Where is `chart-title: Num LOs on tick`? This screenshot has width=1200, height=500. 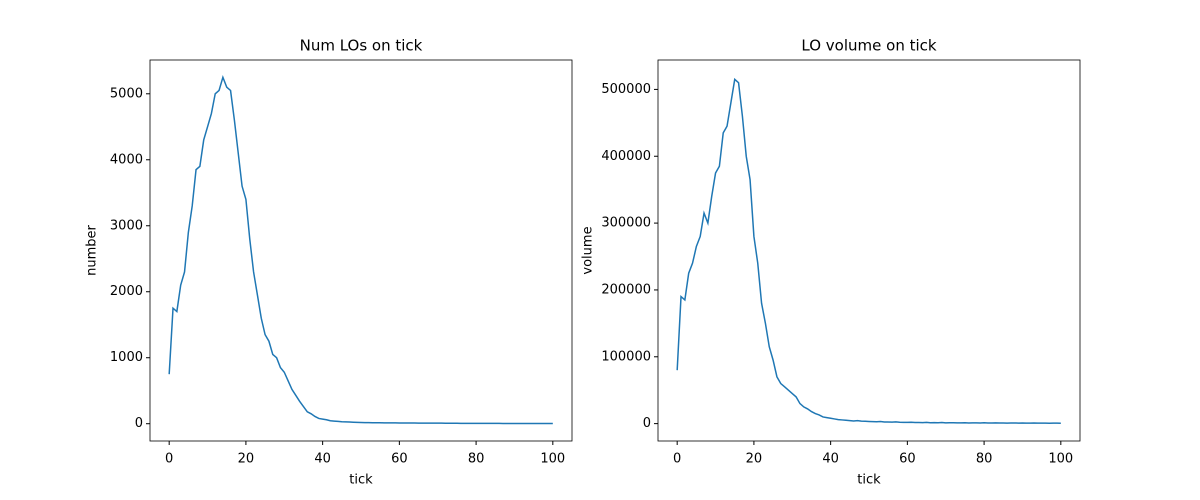
chart-title: Num LOs on tick is located at coordinates (361, 46).